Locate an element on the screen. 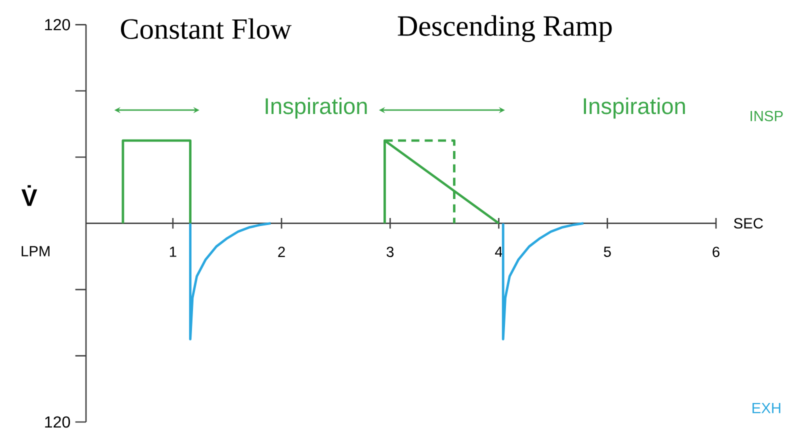  x-tick-label: 2 is located at coordinates (281, 251).